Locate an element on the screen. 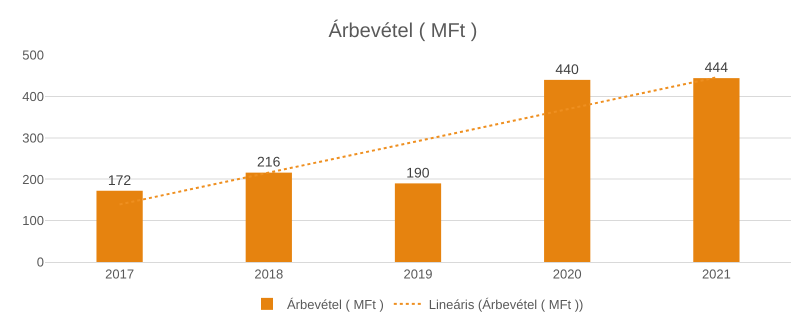  y-tick-label: 0 is located at coordinates (40, 262).